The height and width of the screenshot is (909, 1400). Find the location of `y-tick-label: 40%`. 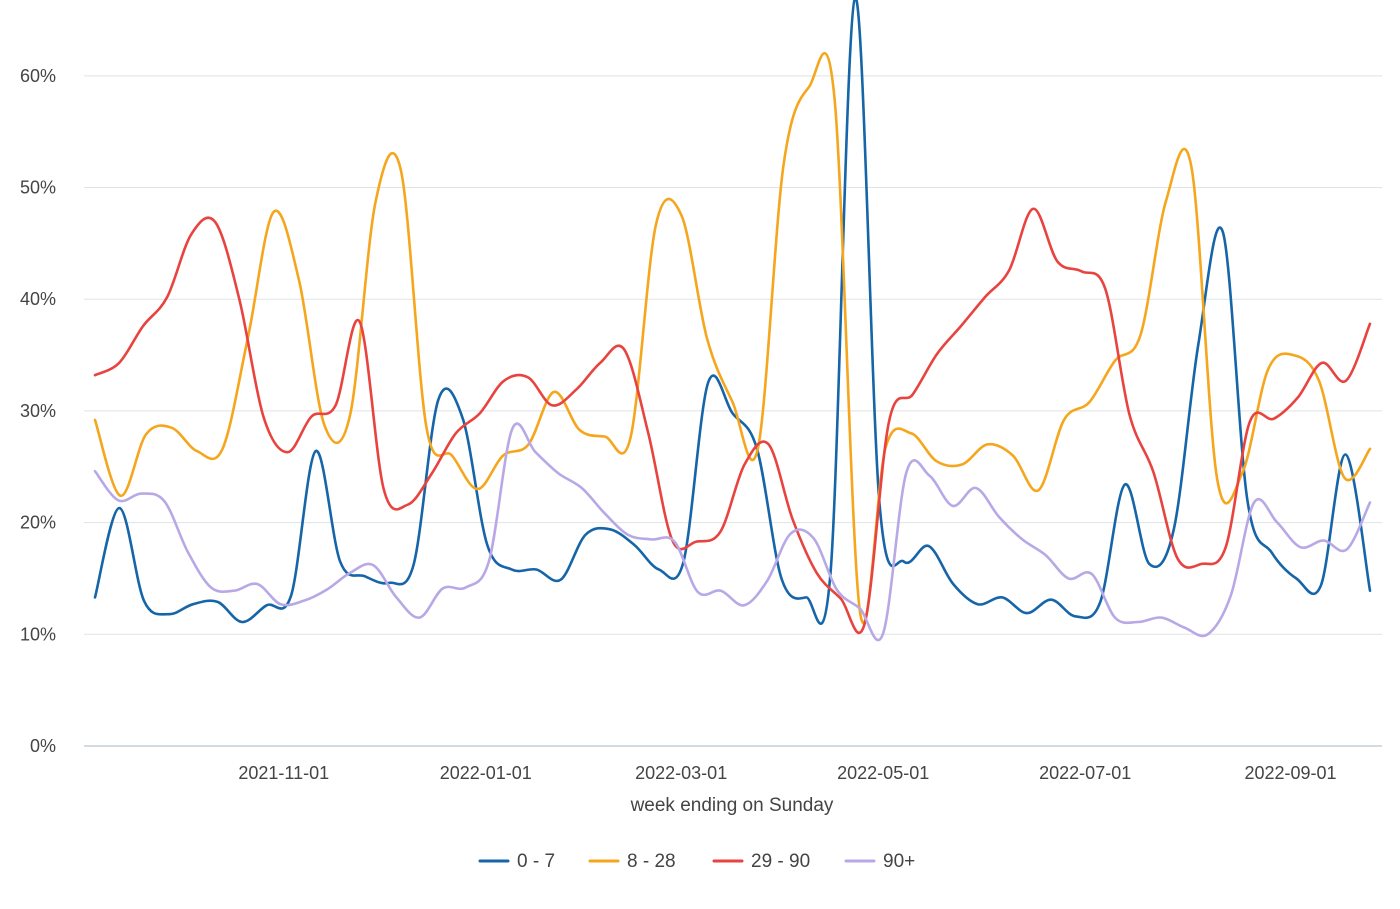

y-tick-label: 40% is located at coordinates (38, 299).